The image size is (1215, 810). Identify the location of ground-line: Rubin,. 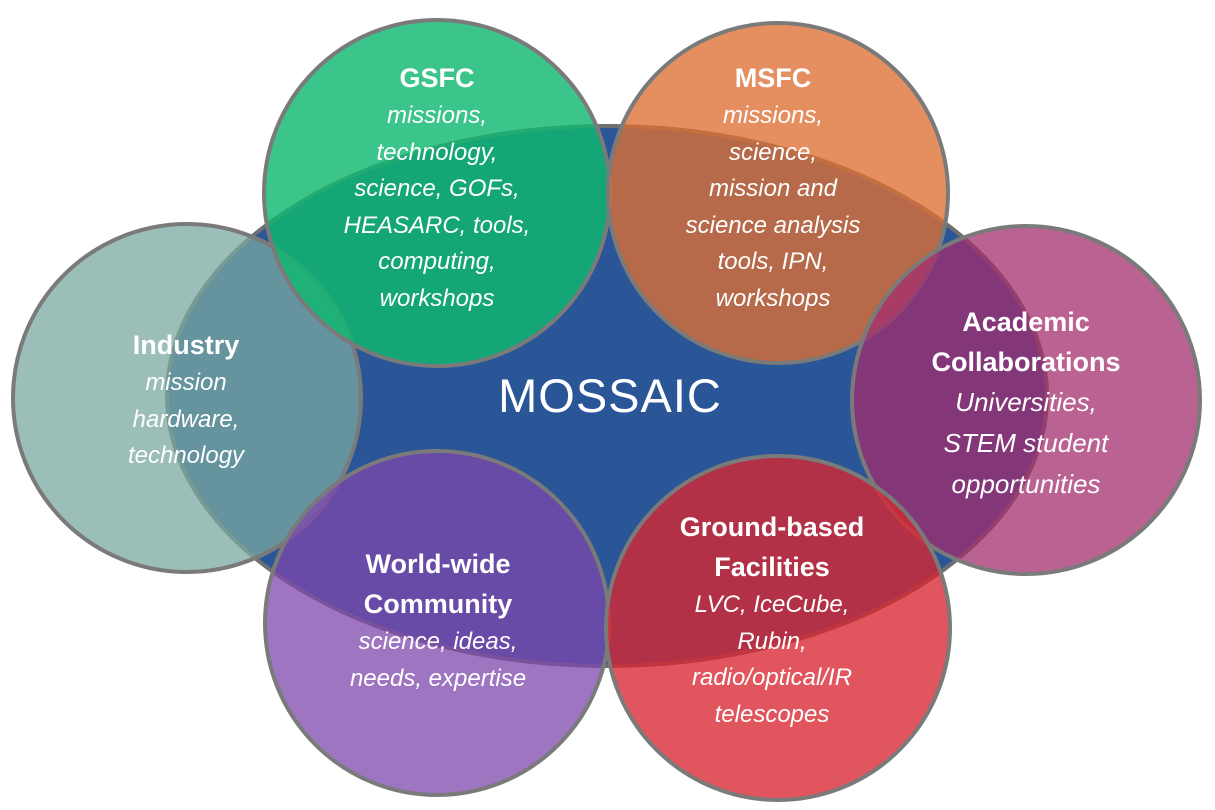
(772, 641).